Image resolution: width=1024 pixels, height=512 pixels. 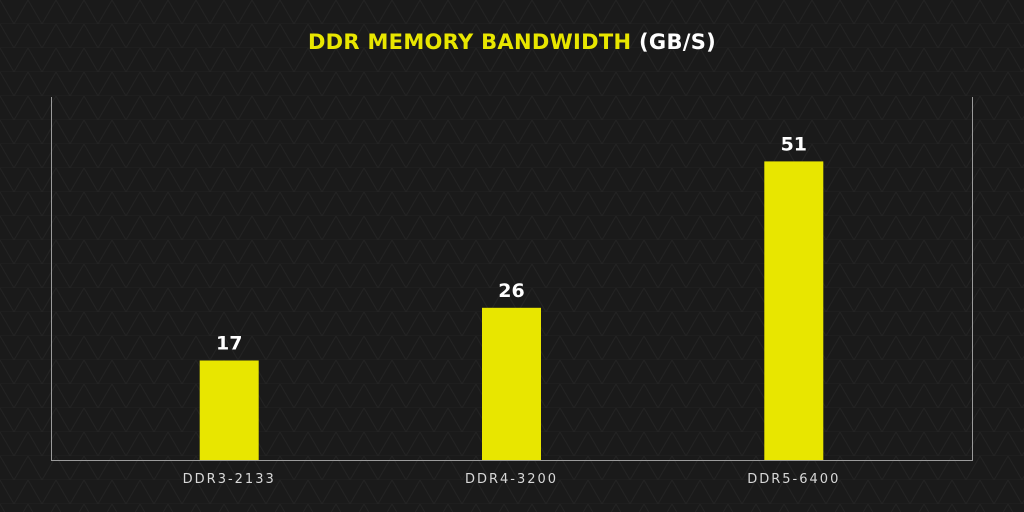 I want to click on value-label-ddr3-2133: 17, so click(x=229, y=344).